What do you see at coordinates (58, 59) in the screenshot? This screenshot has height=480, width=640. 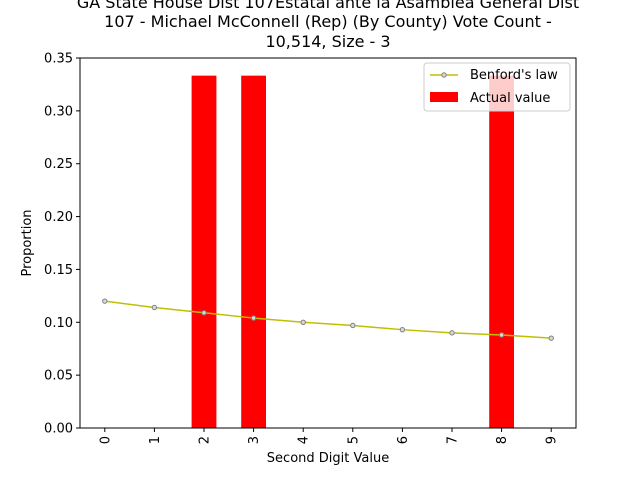 I see `y-tick-label: 0.35` at bounding box center [58, 59].